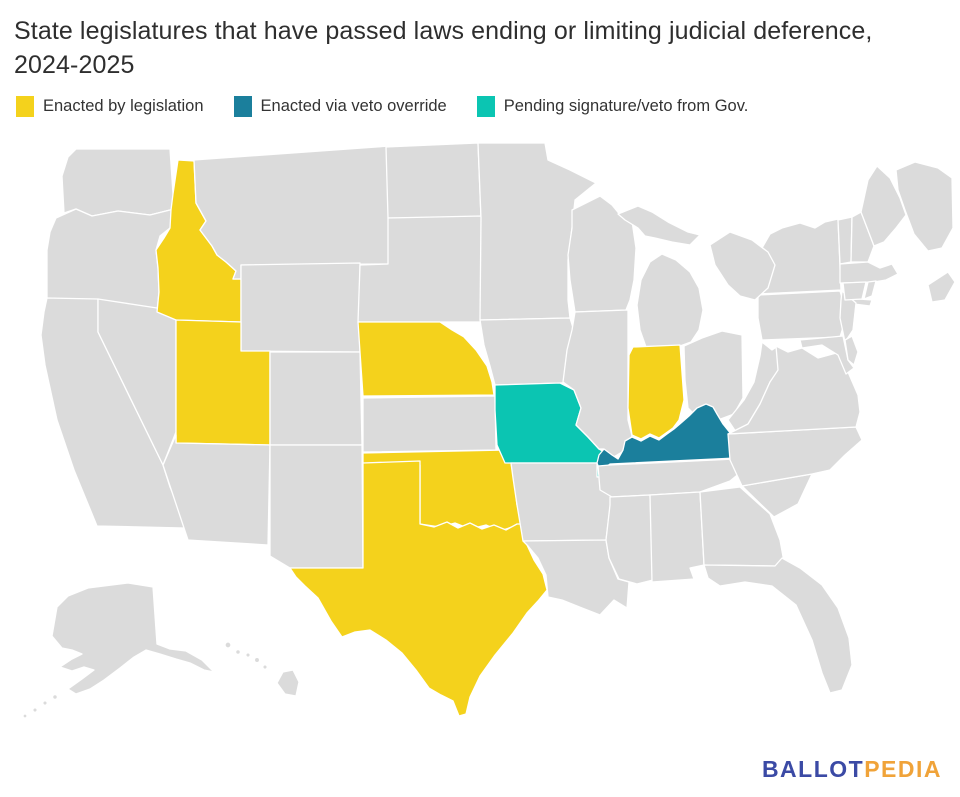 The width and height of the screenshot is (960, 797). I want to click on state-alabama, so click(677, 537).